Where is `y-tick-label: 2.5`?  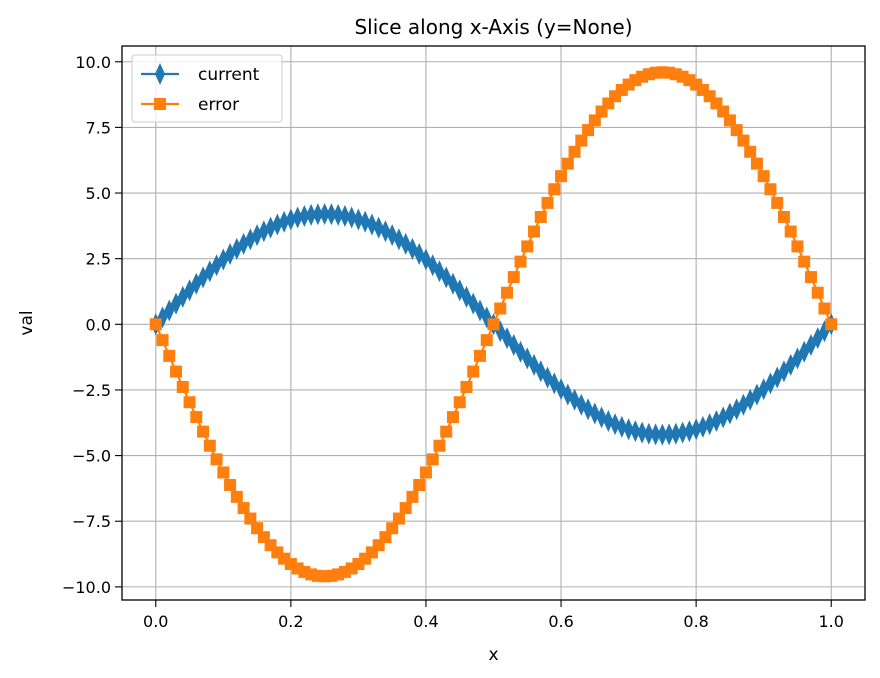
y-tick-label: 2.5 is located at coordinates (98, 259).